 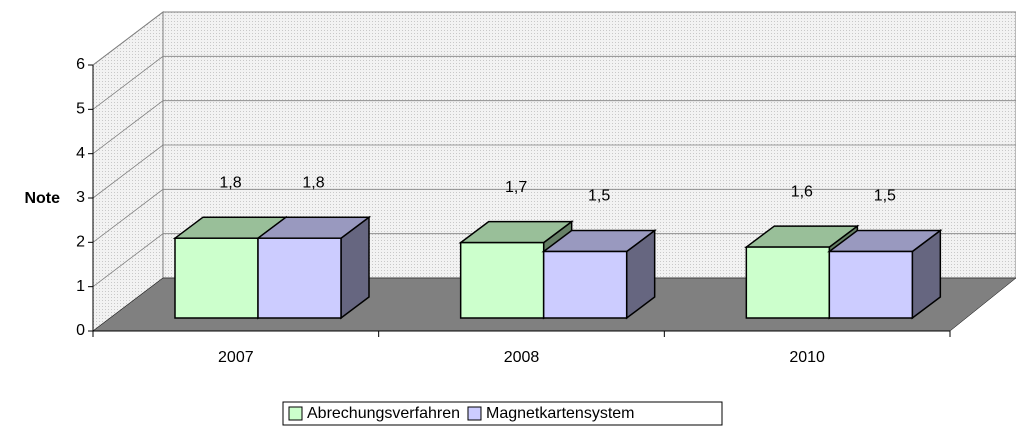 I want to click on y-tick-label: 4, so click(x=80, y=153).